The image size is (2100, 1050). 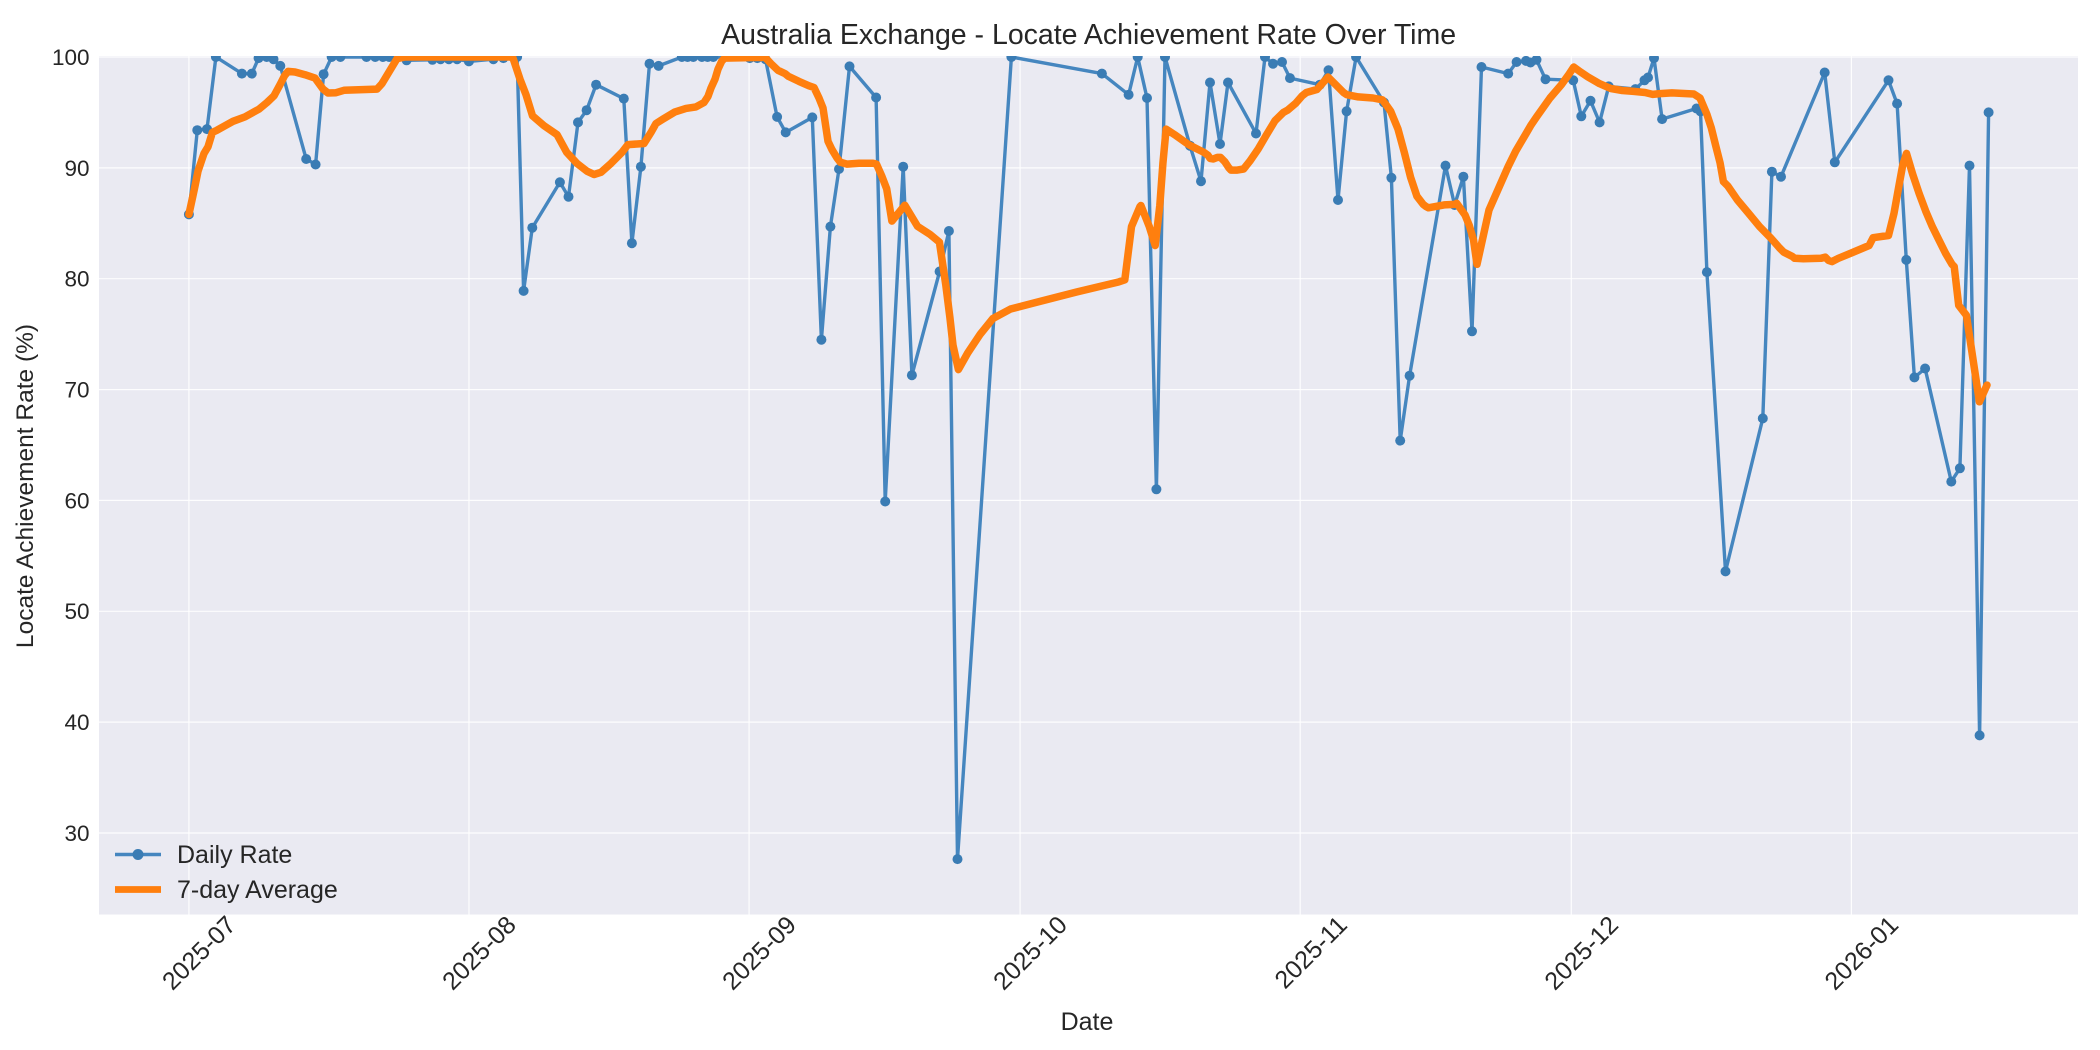 What do you see at coordinates (257, 890) in the screenshot?
I see `svg-text: 7-day Average` at bounding box center [257, 890].